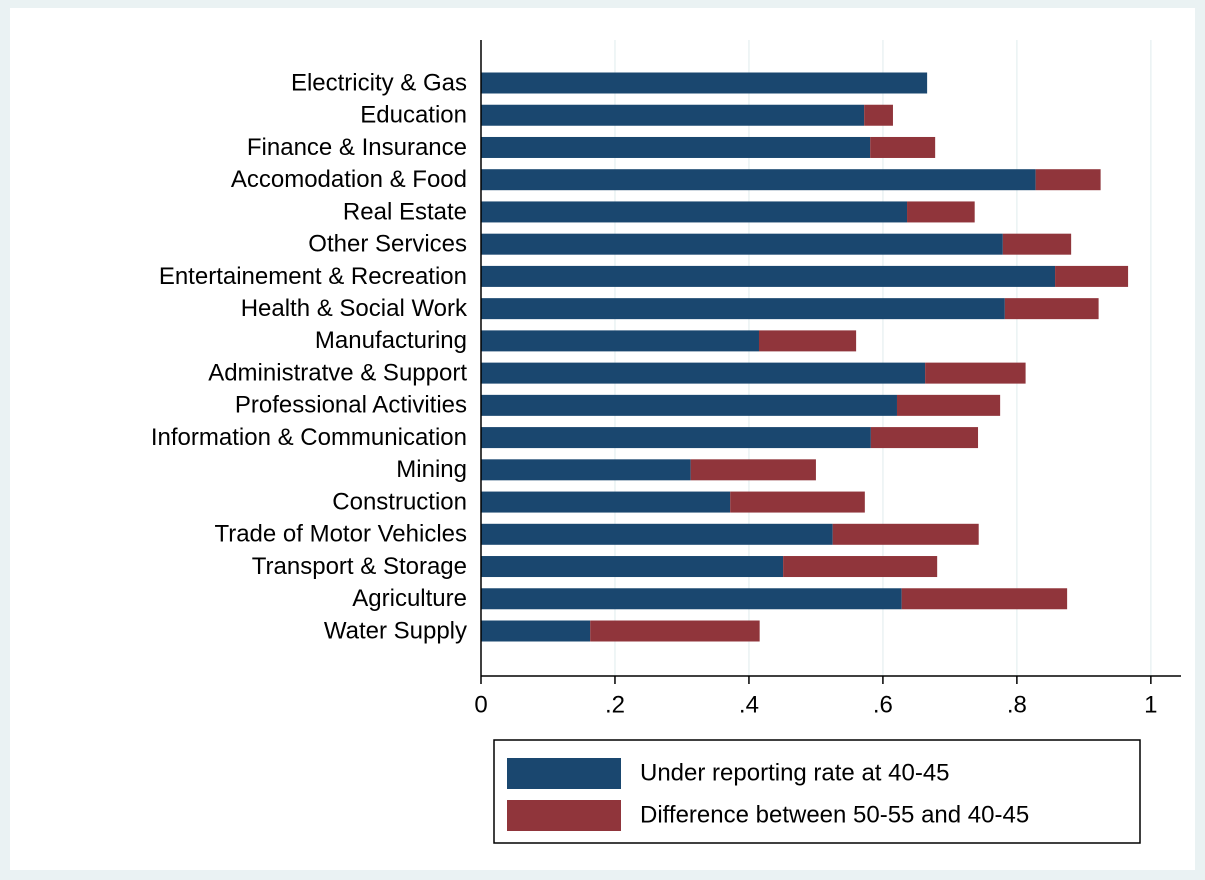 The image size is (1205, 880). I want to click on y-tick-label: Administratve & Support, so click(337, 372).